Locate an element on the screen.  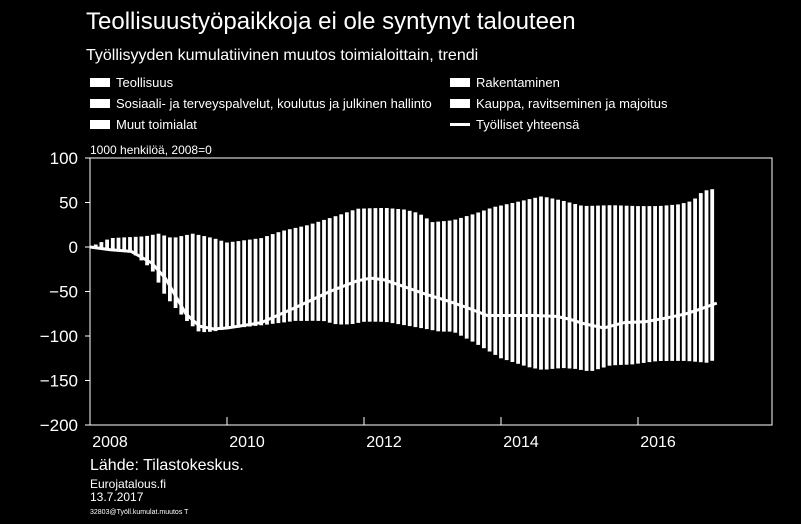
legend-label: Muut toimialat is located at coordinates (156, 124).